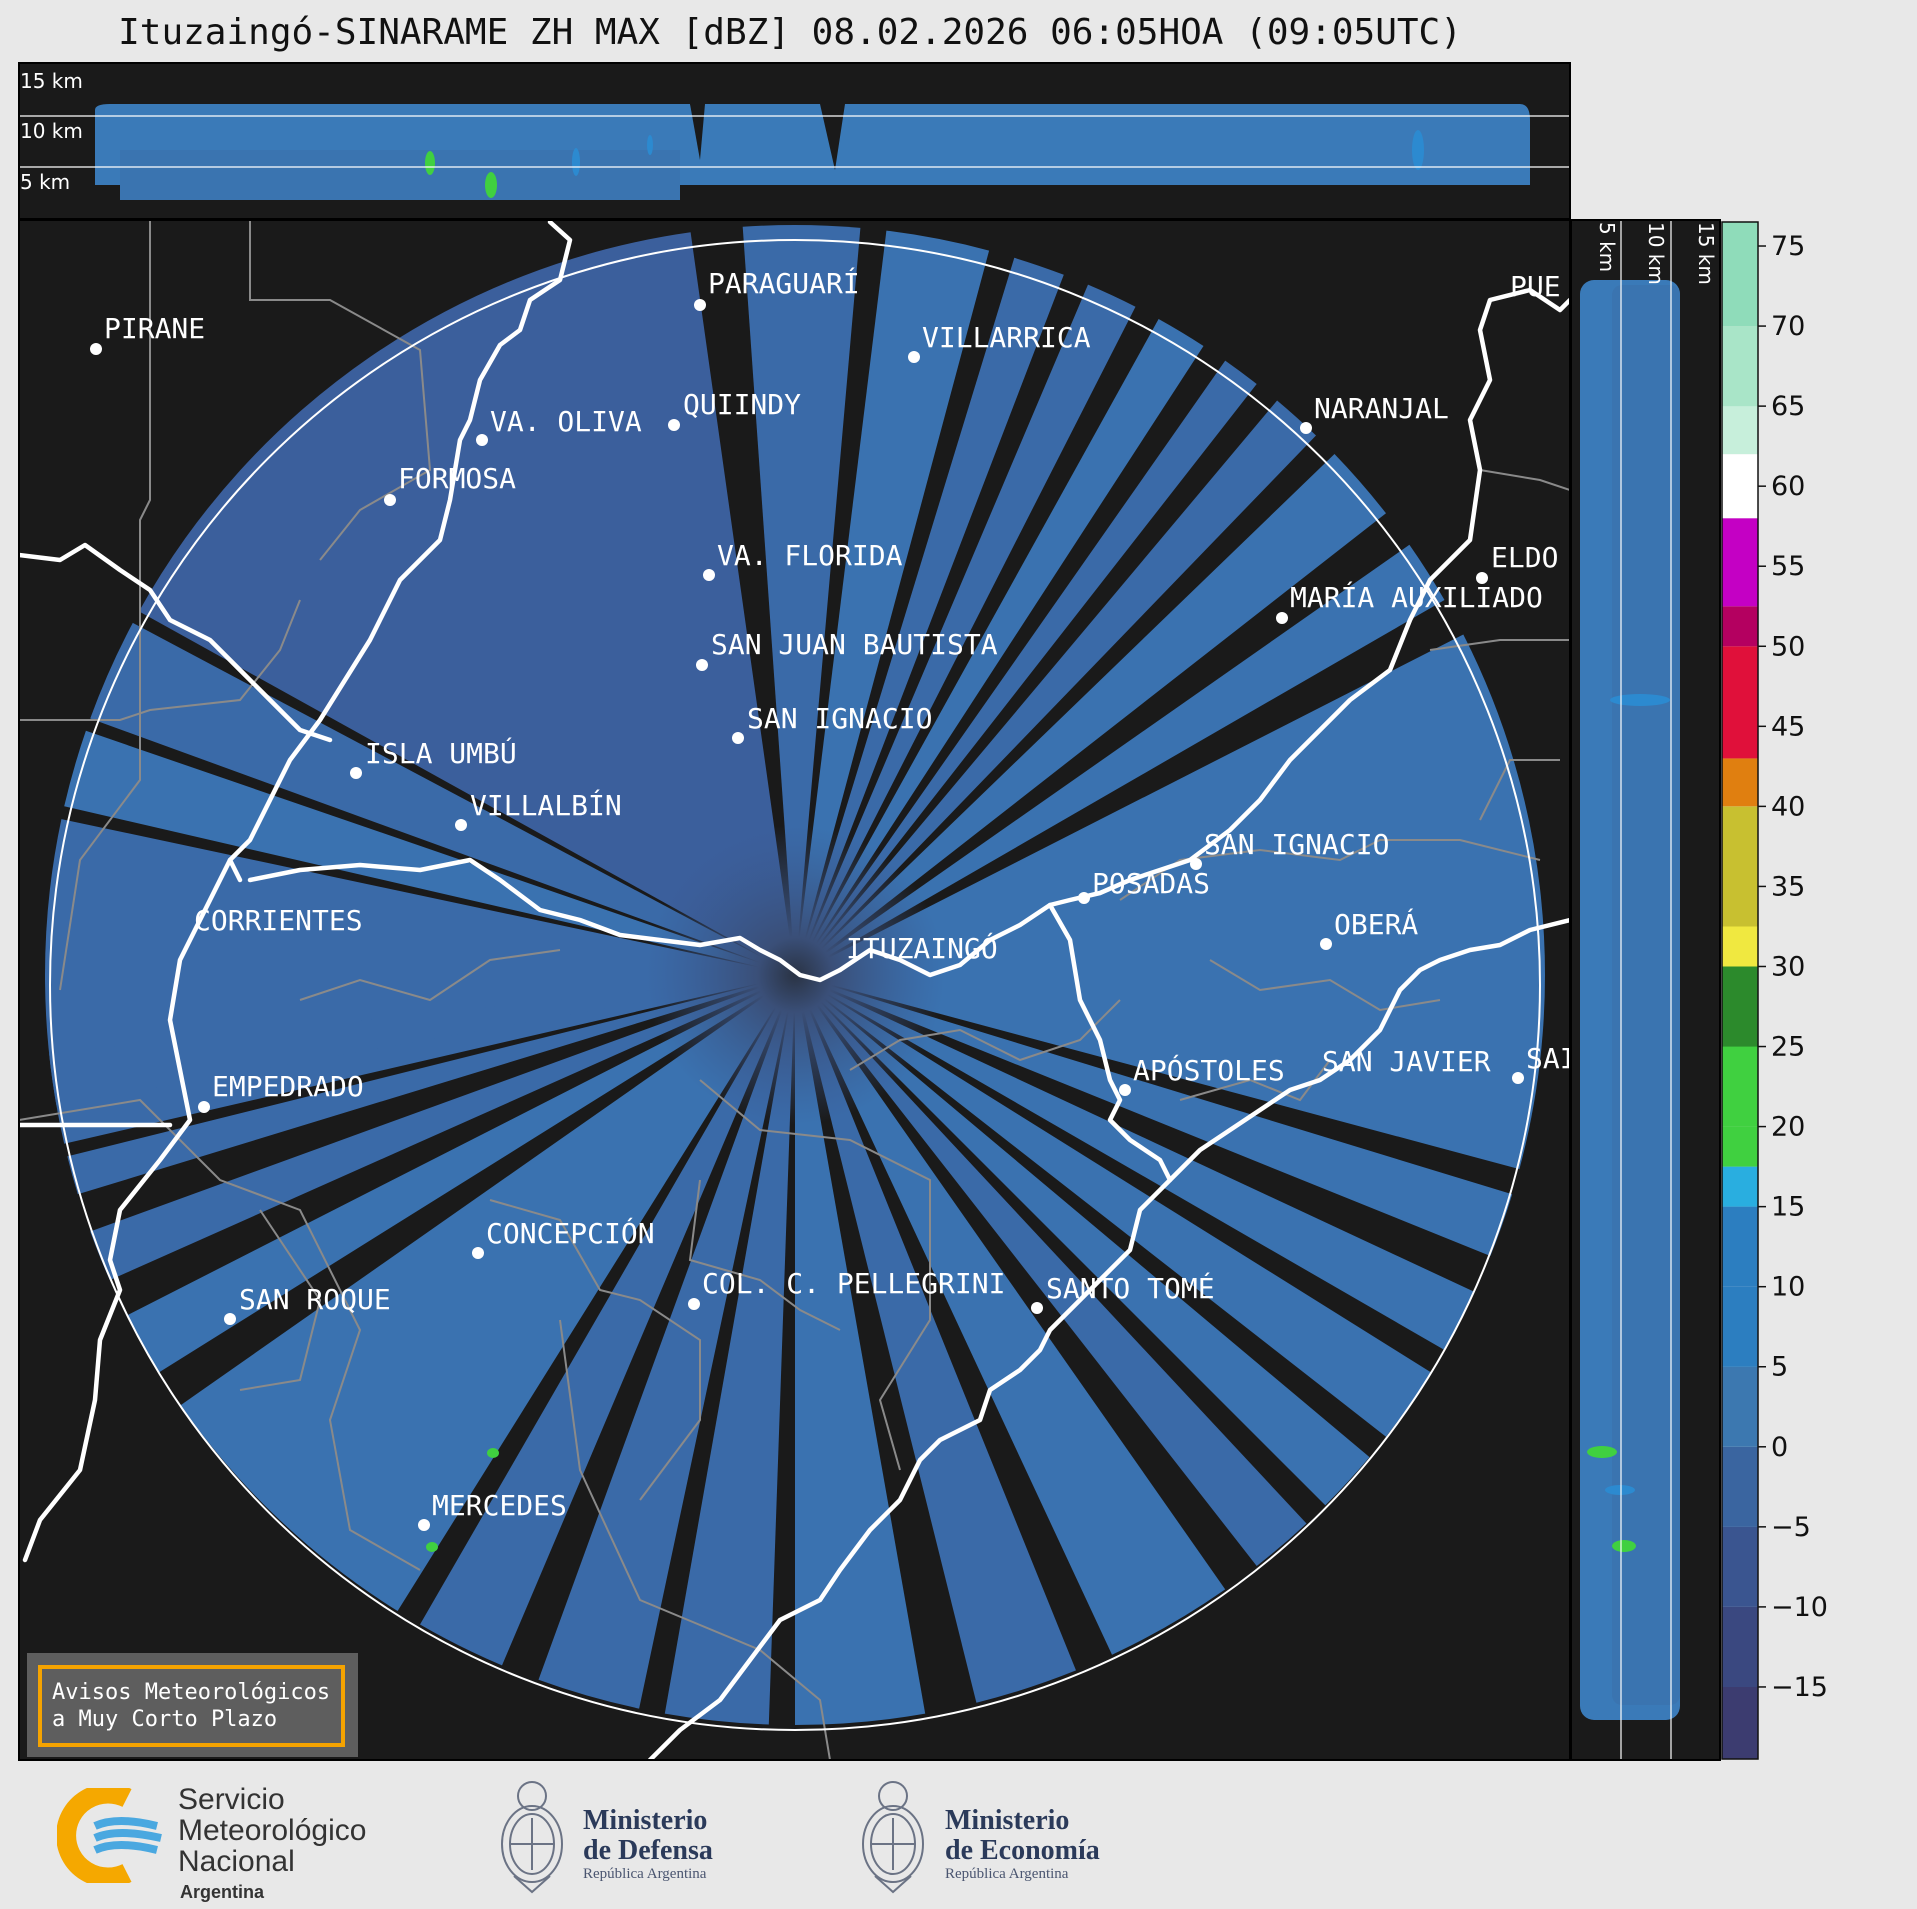  Describe the element at coordinates (51, 81) in the screenshot. I see `top-height-label: 15 km` at that location.